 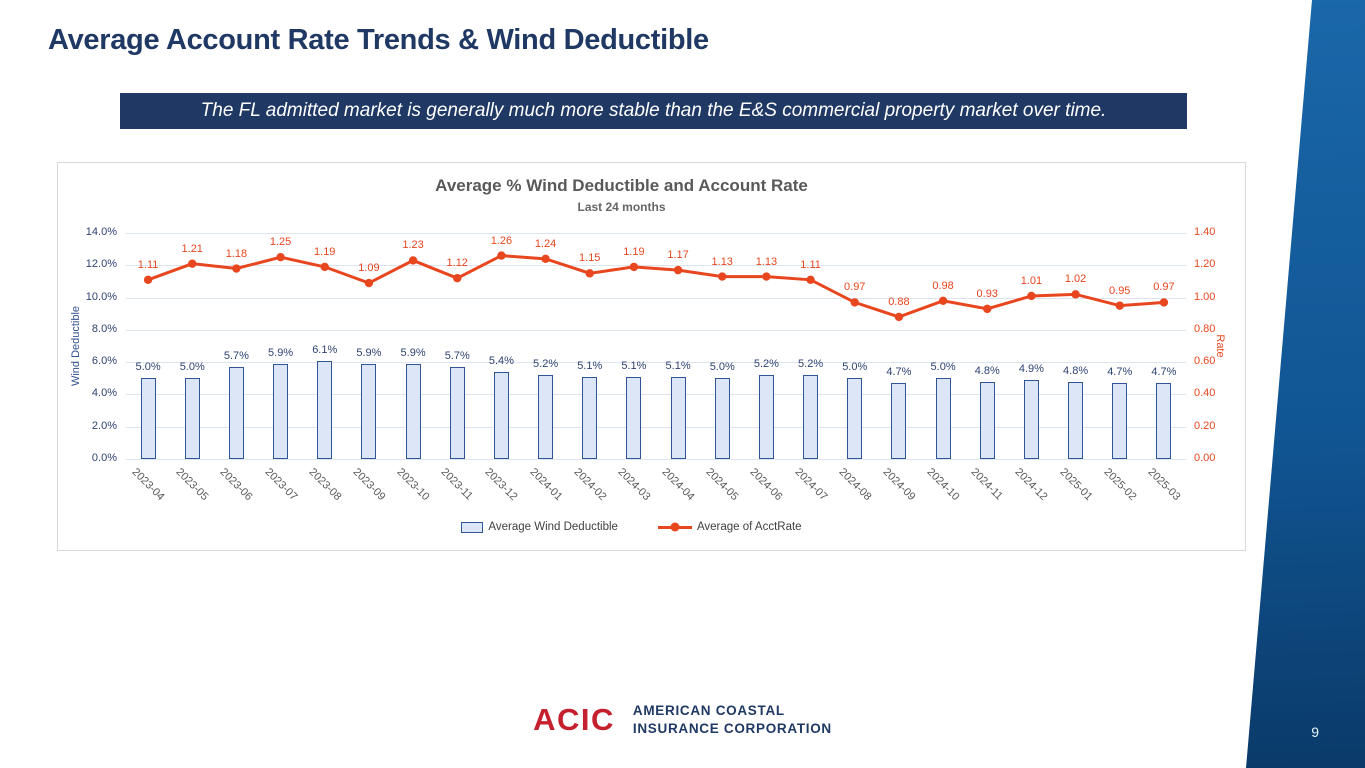 What do you see at coordinates (722, 485) in the screenshot?
I see `x-axis-label: 2024-05` at bounding box center [722, 485].